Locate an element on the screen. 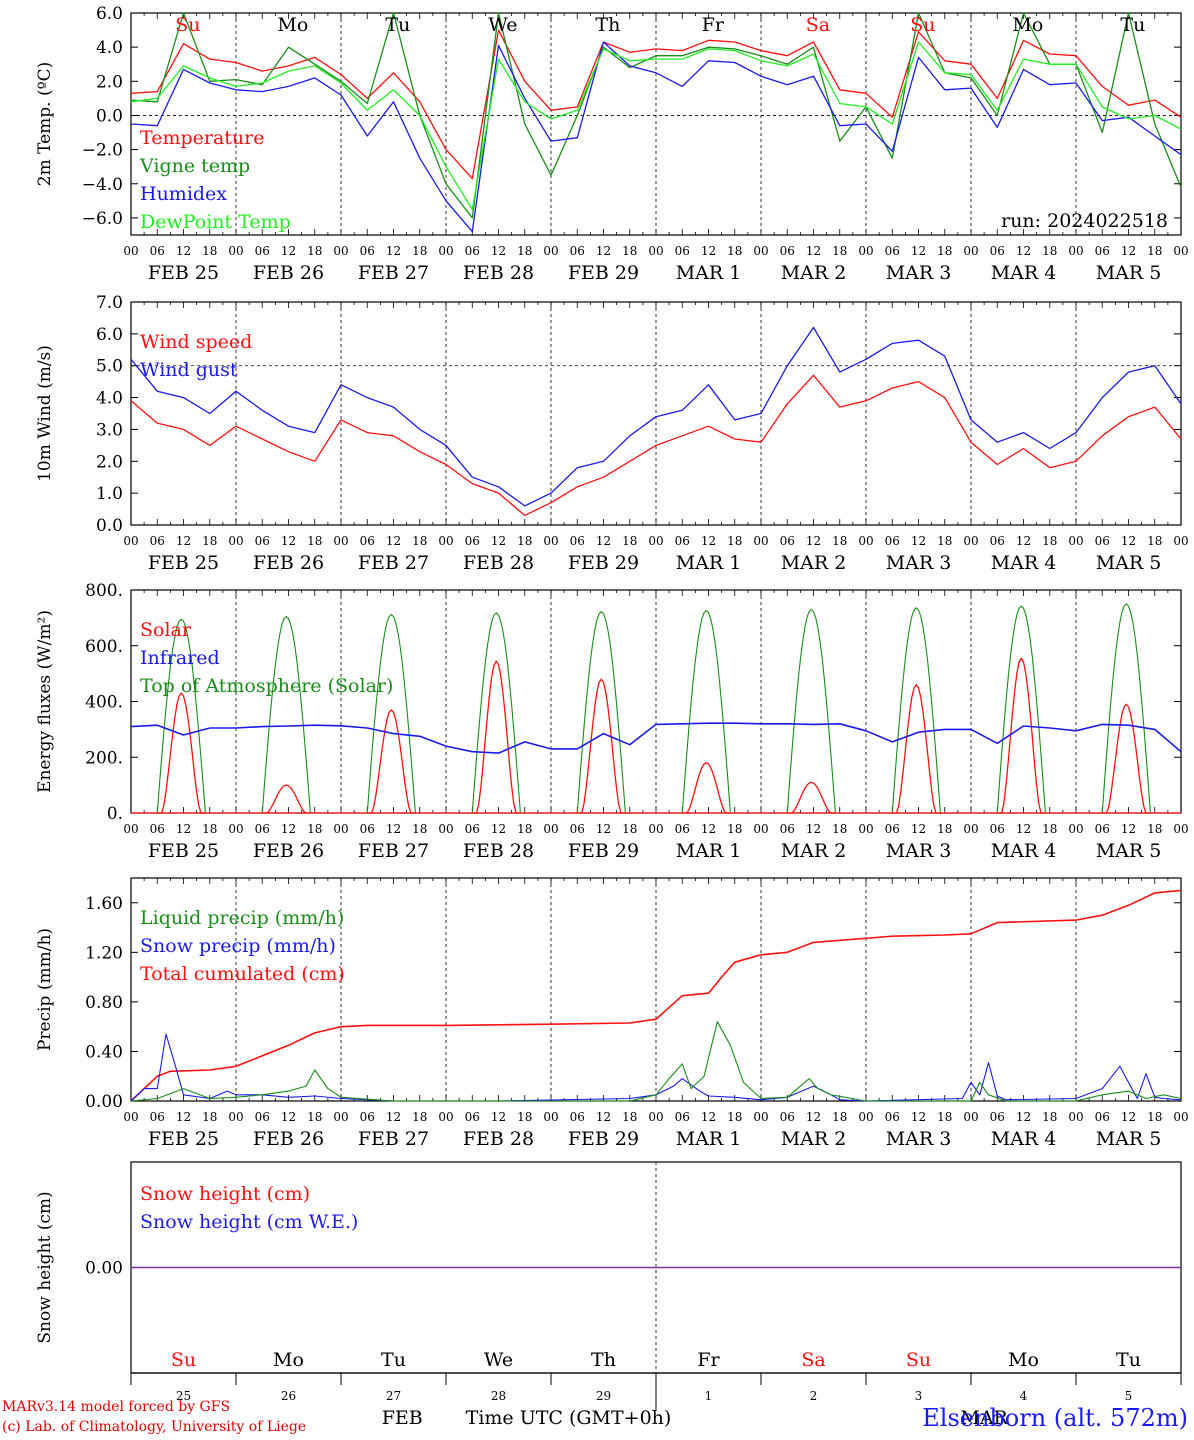  precip-date-label: FEB 28 is located at coordinates (498, 1139).